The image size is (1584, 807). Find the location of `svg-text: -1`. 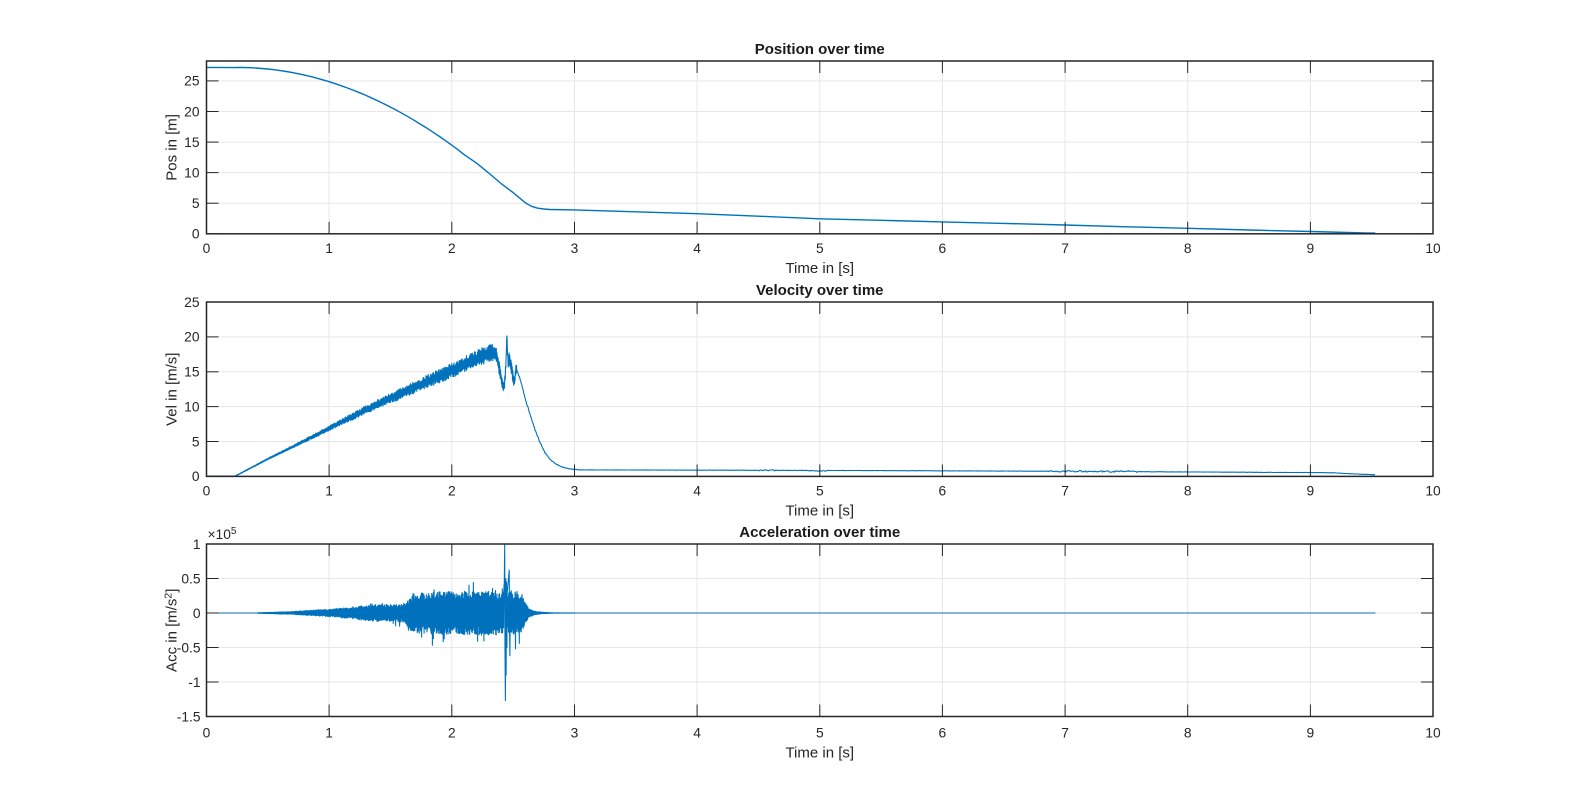

svg-text: -1 is located at coordinates (194, 682).